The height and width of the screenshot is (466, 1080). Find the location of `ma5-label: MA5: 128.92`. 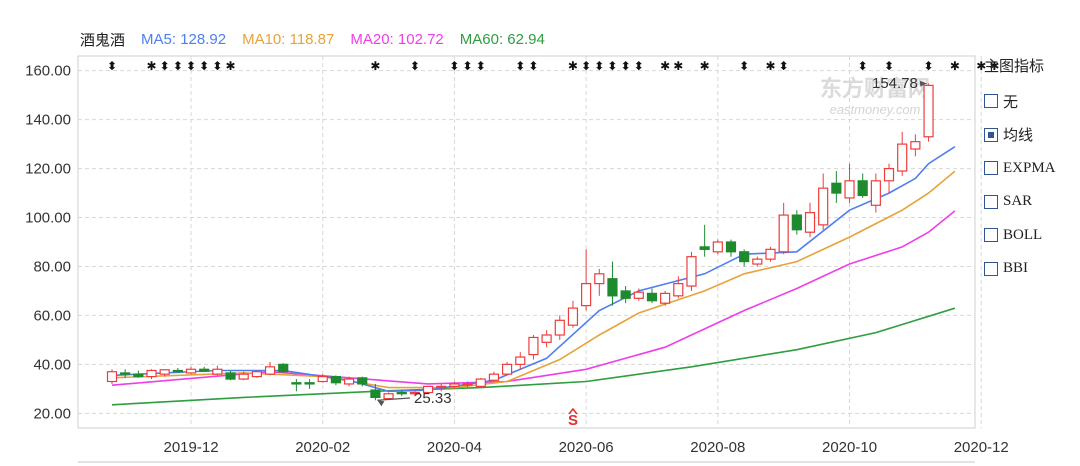

ma5-label: MA5: 128.92 is located at coordinates (184, 39).